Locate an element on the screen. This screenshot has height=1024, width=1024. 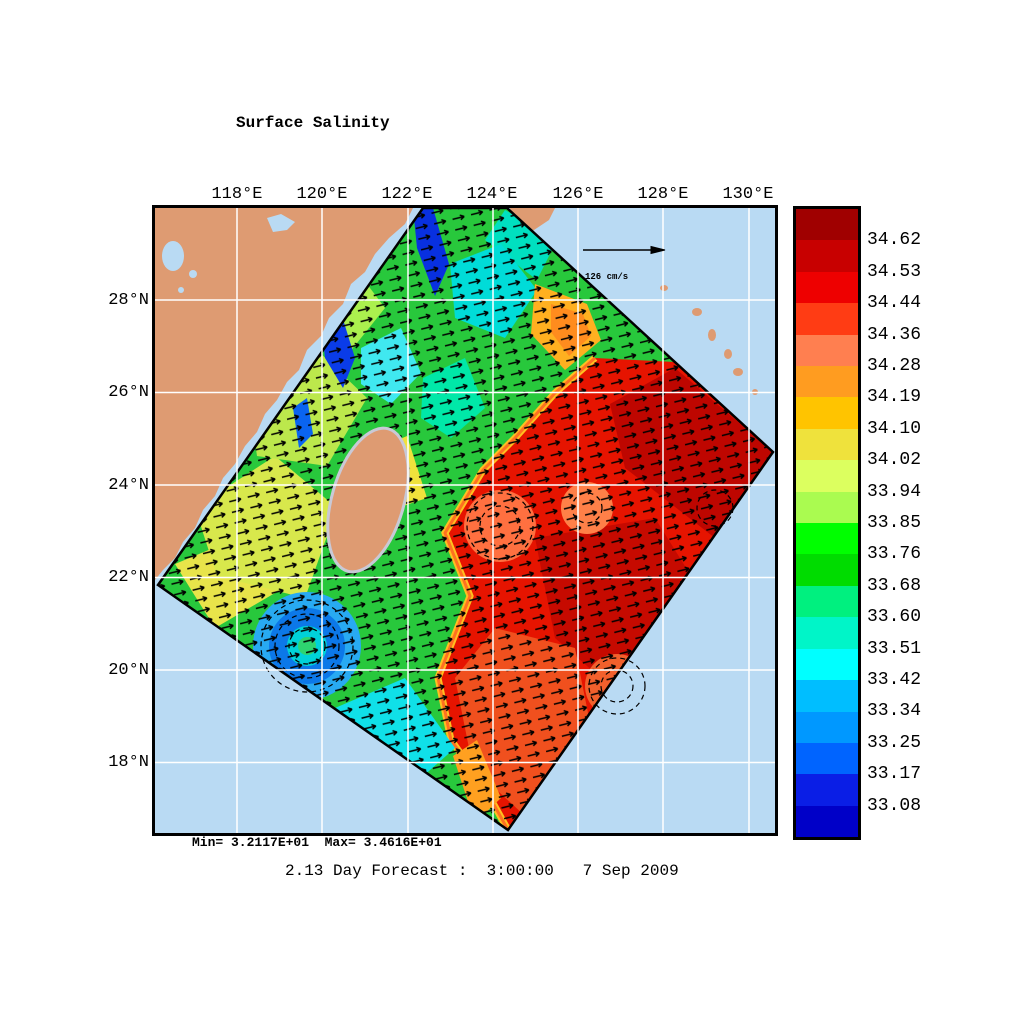
colorbar-tick-label: 34.62 is located at coordinates (894, 240).